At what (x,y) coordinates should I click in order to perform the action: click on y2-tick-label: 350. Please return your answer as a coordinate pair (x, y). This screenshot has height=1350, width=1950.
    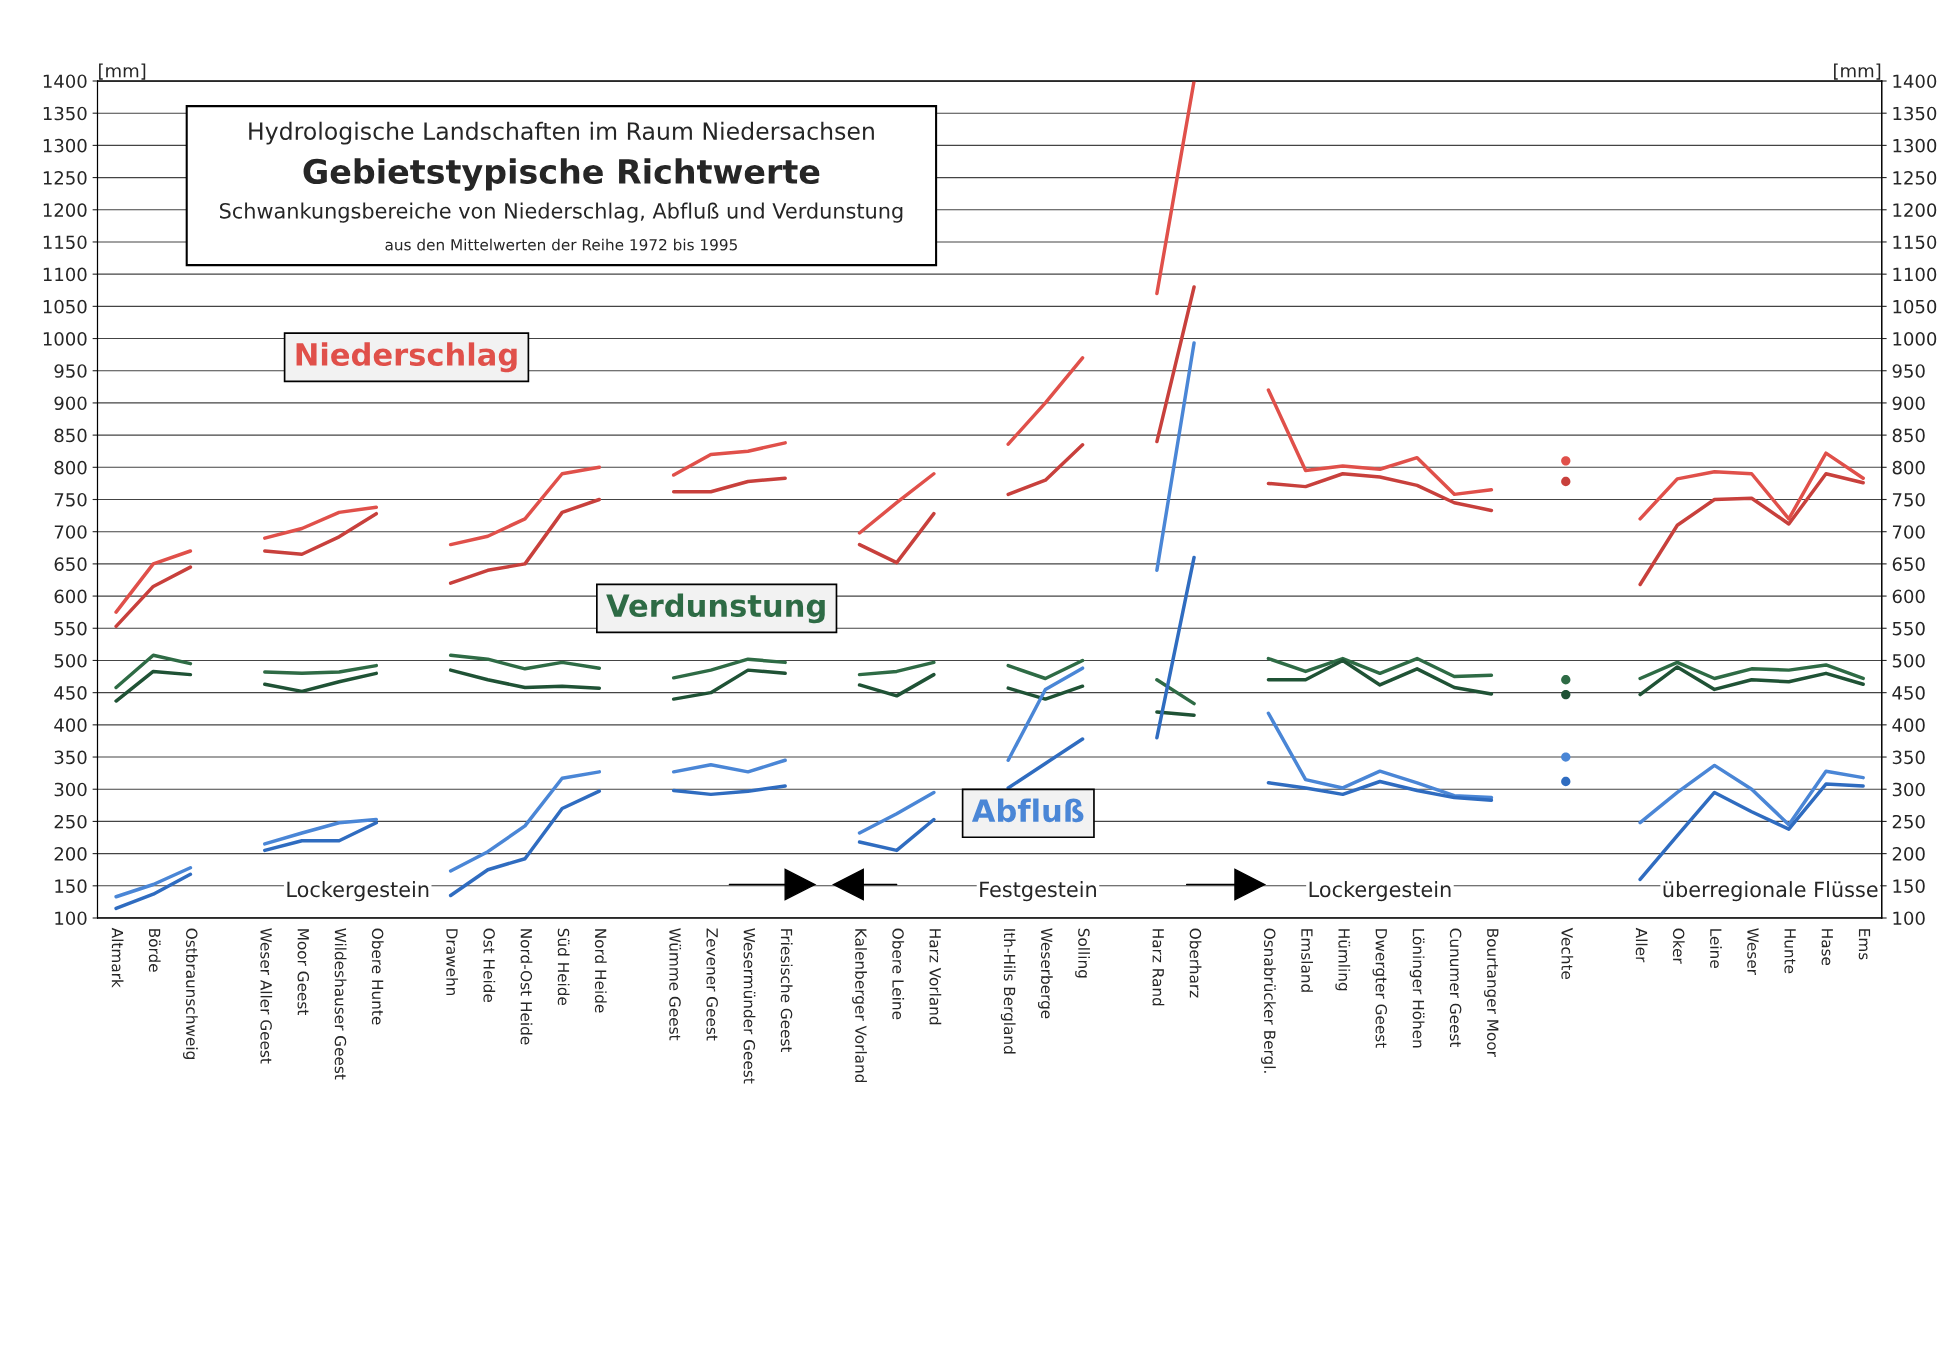
    Looking at the image, I should click on (1908, 757).